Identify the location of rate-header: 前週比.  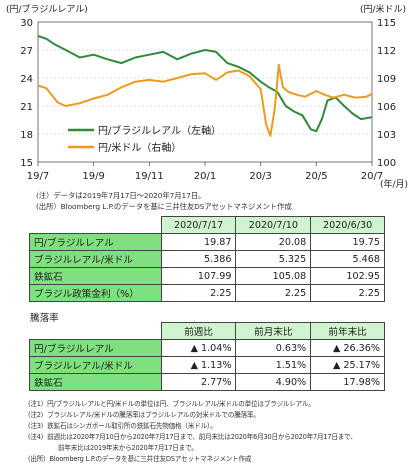
(198, 331).